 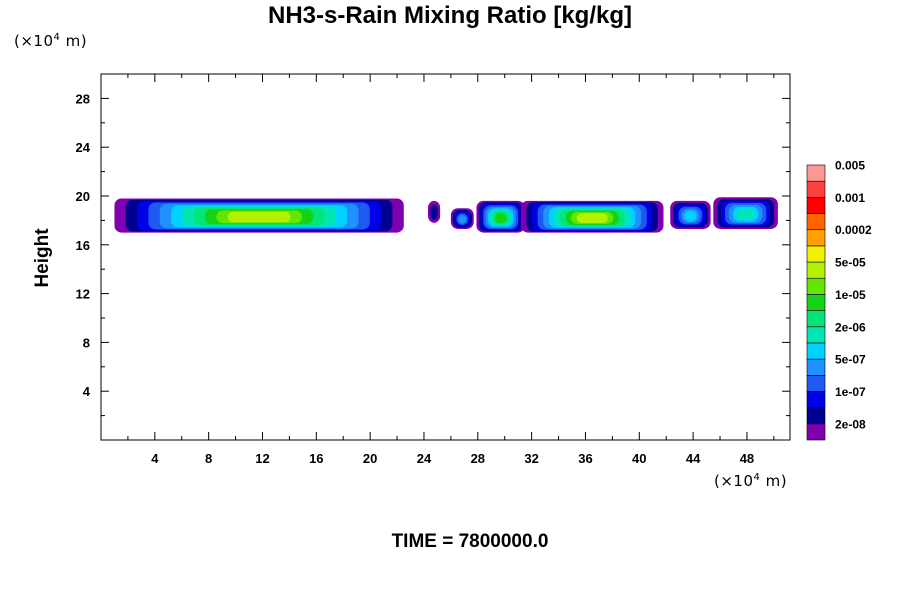 I want to click on colorbar-label: 5e-05, so click(x=850, y=263).